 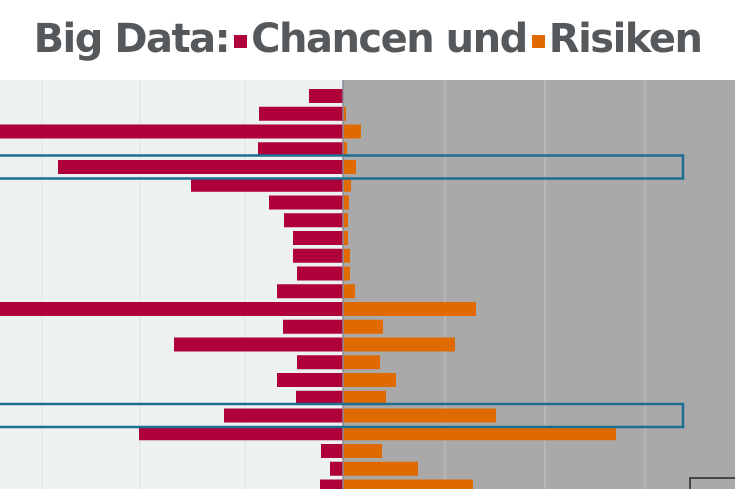 What do you see at coordinates (538, 41) in the screenshot?
I see `legend-swatch-risiken` at bounding box center [538, 41].